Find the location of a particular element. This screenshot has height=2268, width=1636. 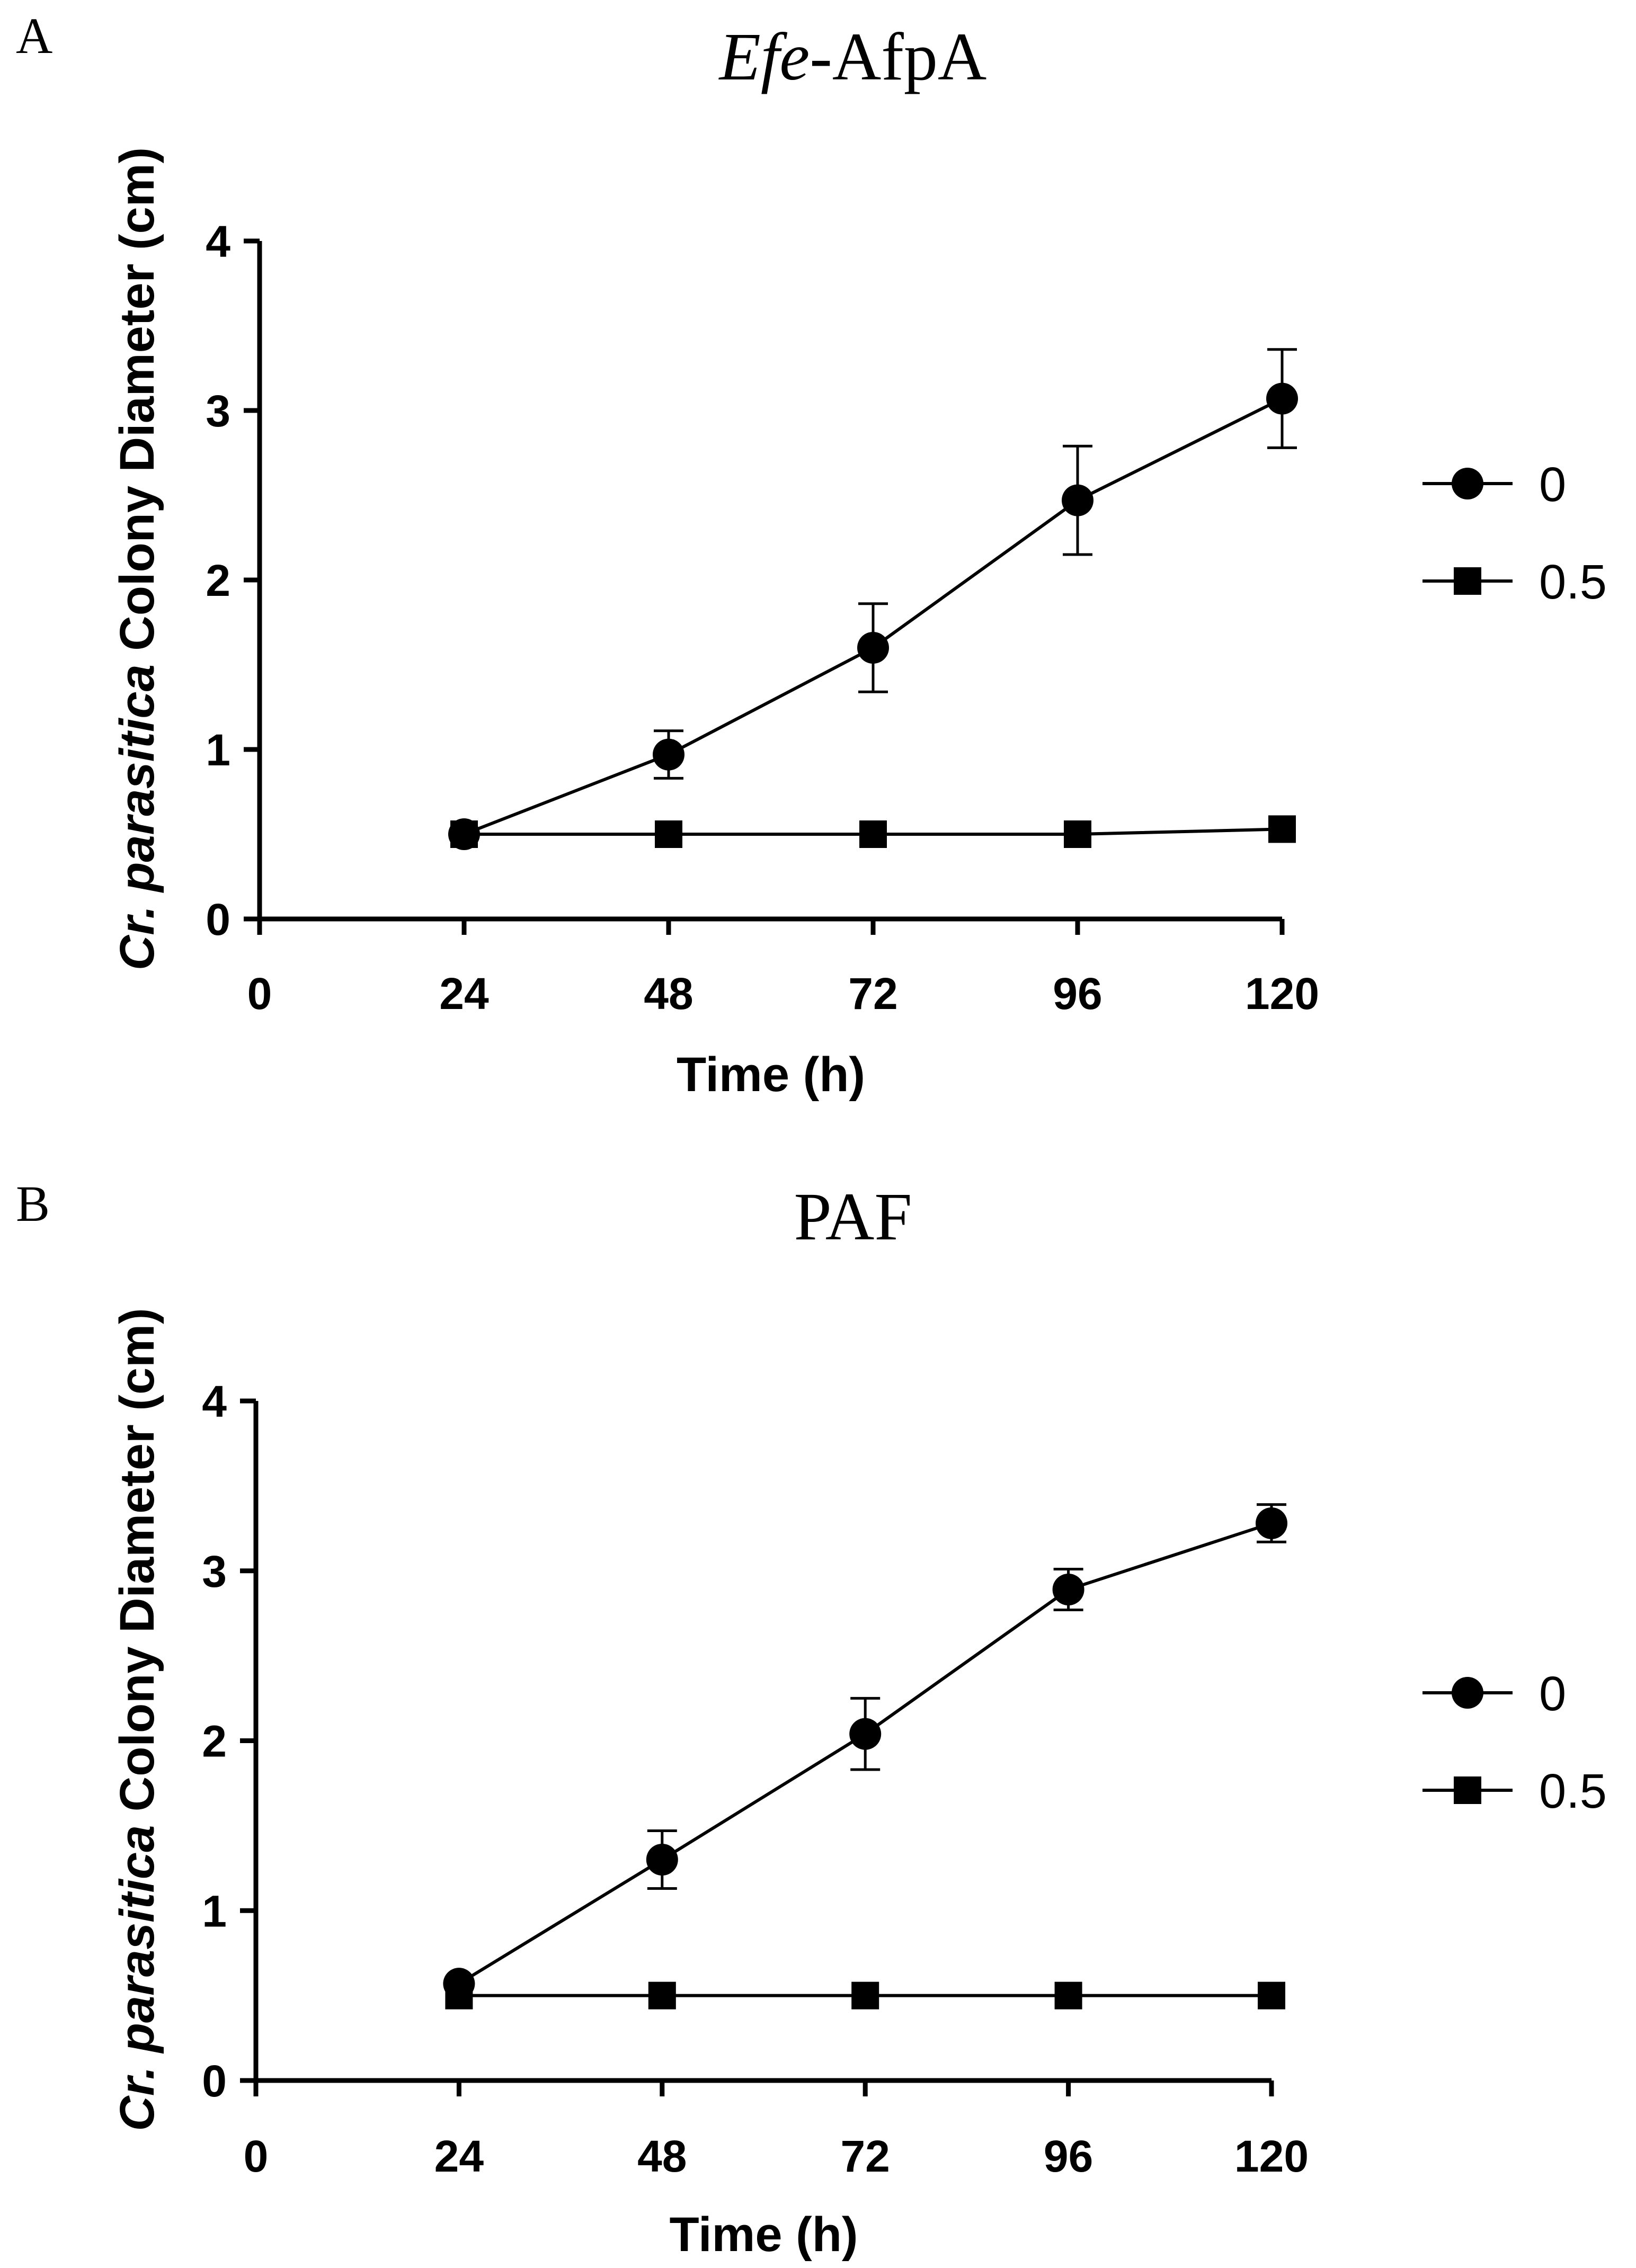

chart-title: PAF is located at coordinates (853, 1216).